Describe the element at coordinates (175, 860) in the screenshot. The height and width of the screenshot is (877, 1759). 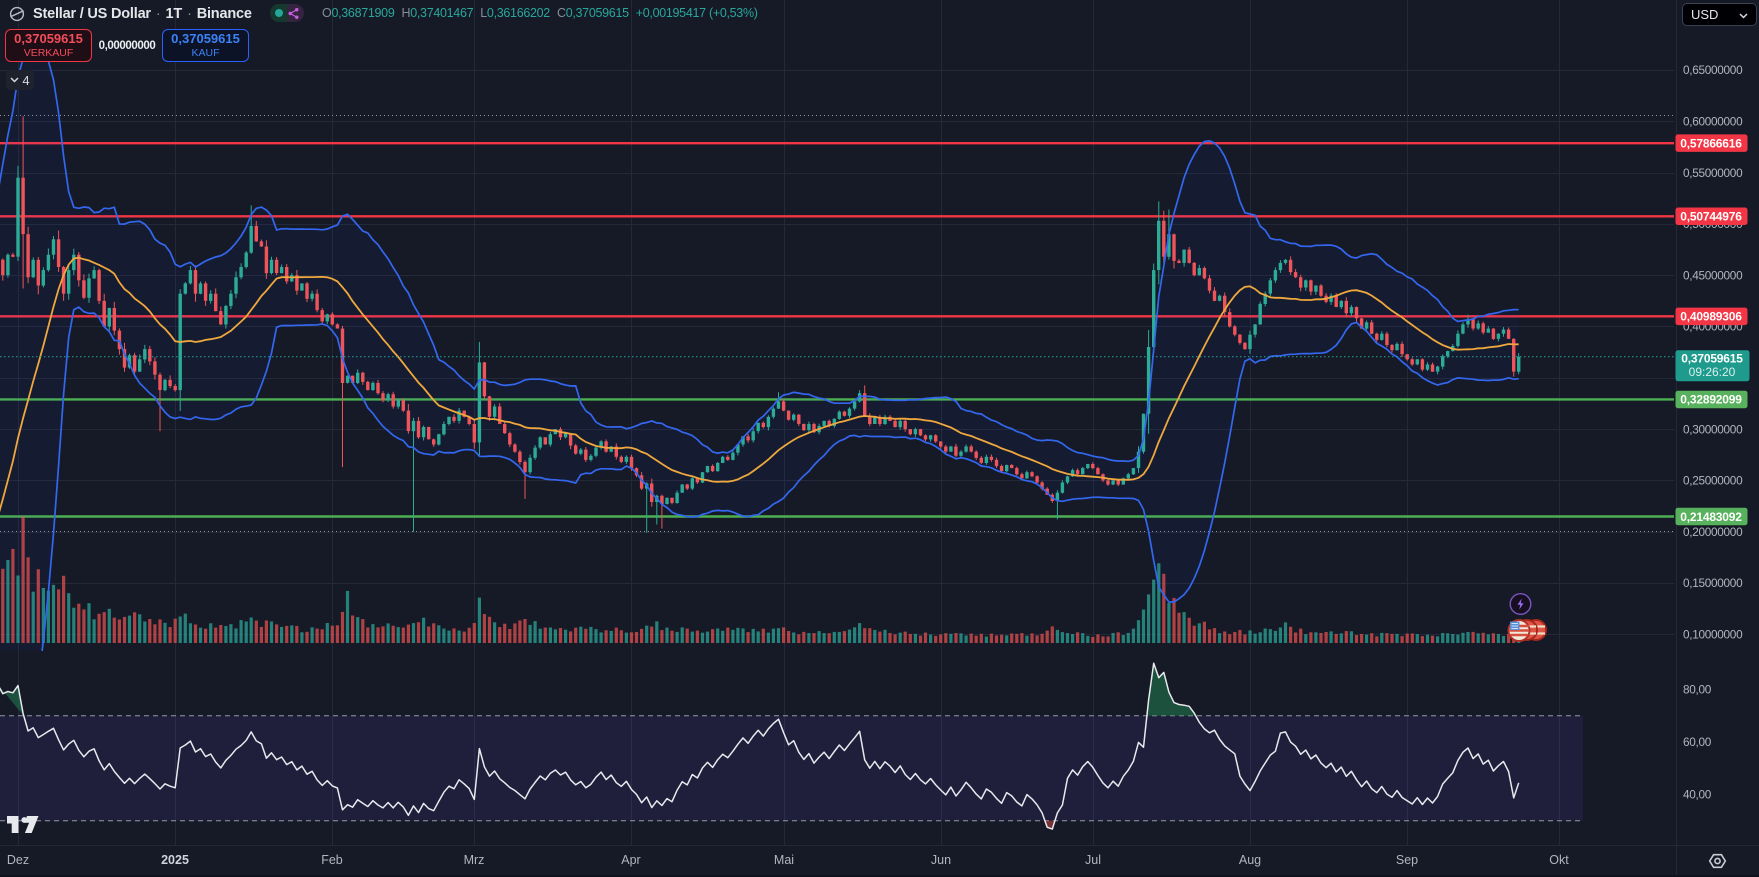
I see `svg-text: 2025` at that location.